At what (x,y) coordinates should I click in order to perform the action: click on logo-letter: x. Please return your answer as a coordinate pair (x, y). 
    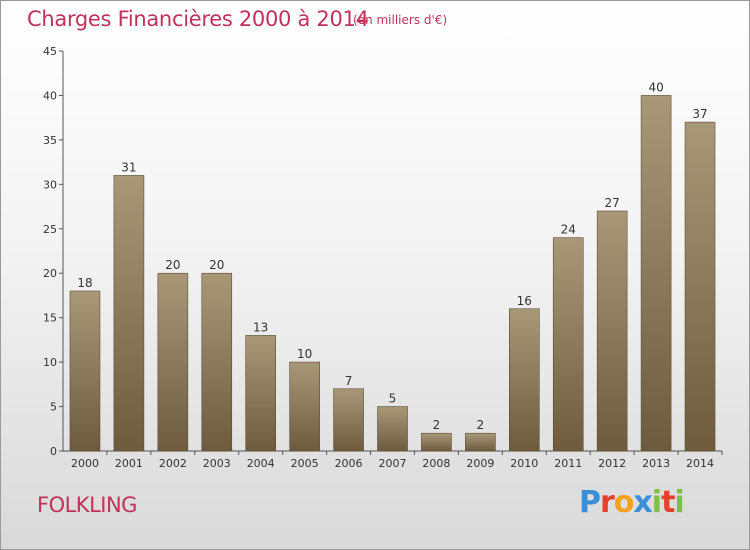
    Looking at the image, I should click on (642, 502).